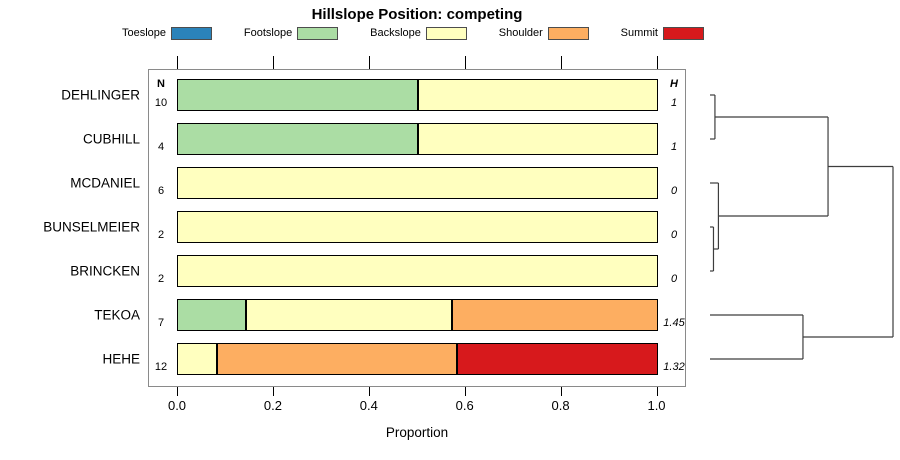 This screenshot has width=900, height=460. What do you see at coordinates (161, 323) in the screenshot?
I see `n-value: 7` at bounding box center [161, 323].